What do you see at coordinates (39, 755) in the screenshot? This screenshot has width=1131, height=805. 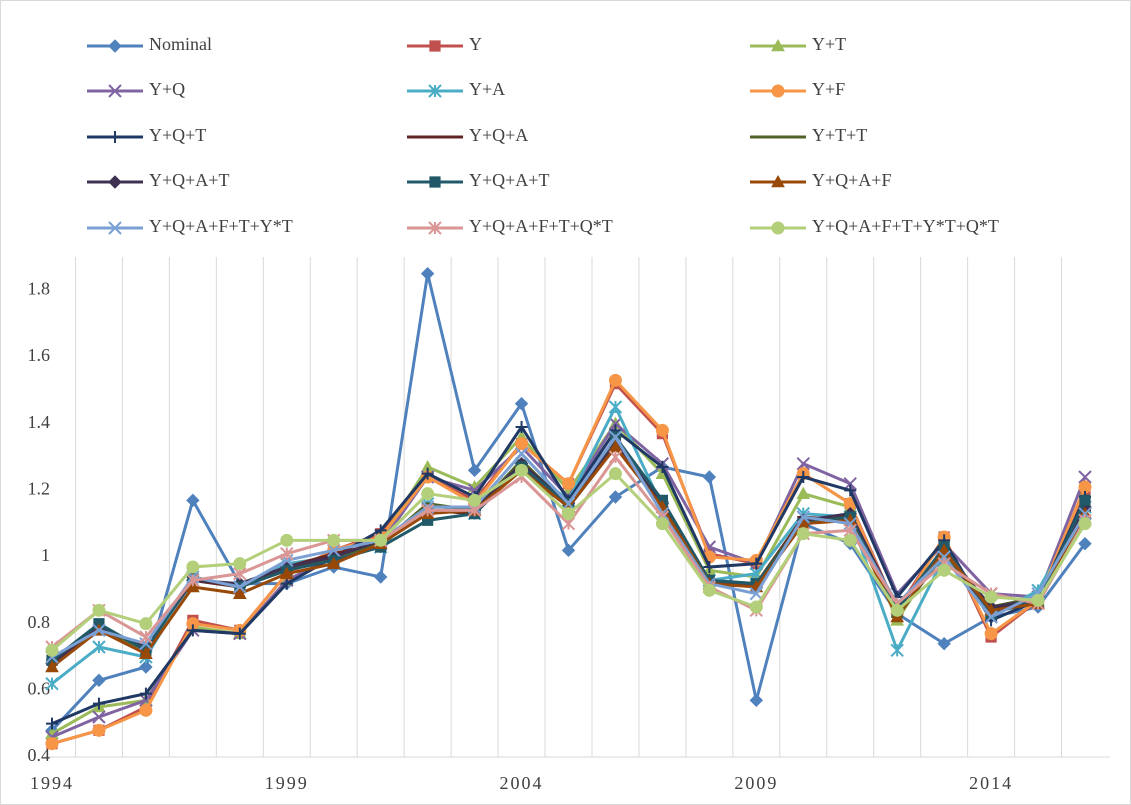 I see `y-tick-label: 0.4` at bounding box center [39, 755].